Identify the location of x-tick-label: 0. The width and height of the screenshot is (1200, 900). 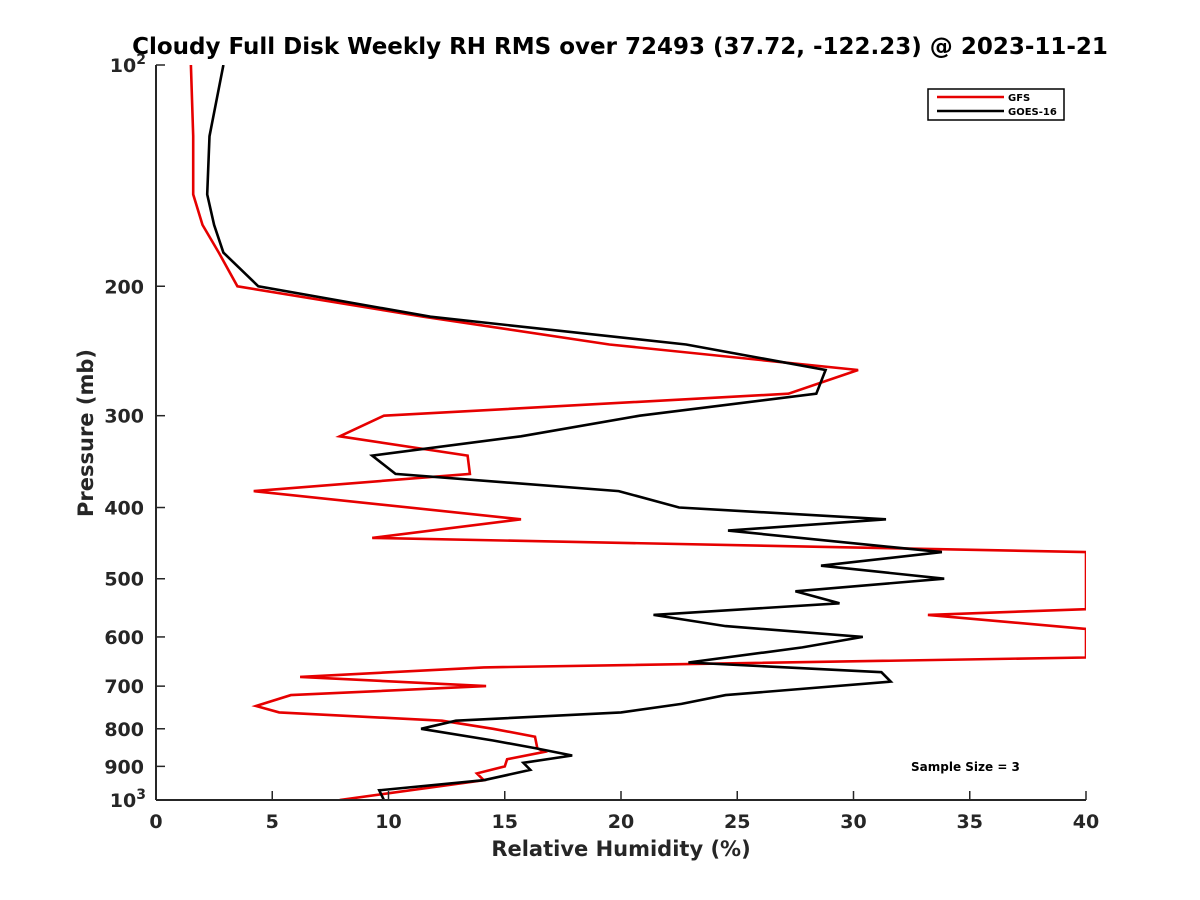
(155, 822).